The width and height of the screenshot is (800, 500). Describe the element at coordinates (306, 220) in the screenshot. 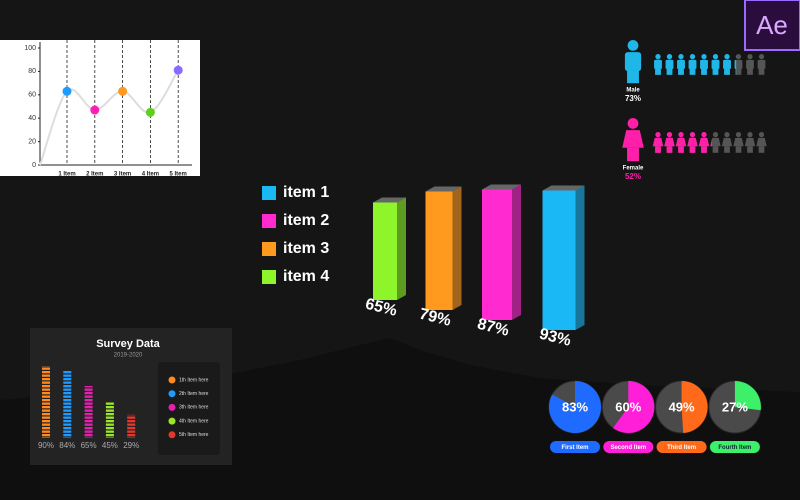

I see `legend-label: item 2` at that location.